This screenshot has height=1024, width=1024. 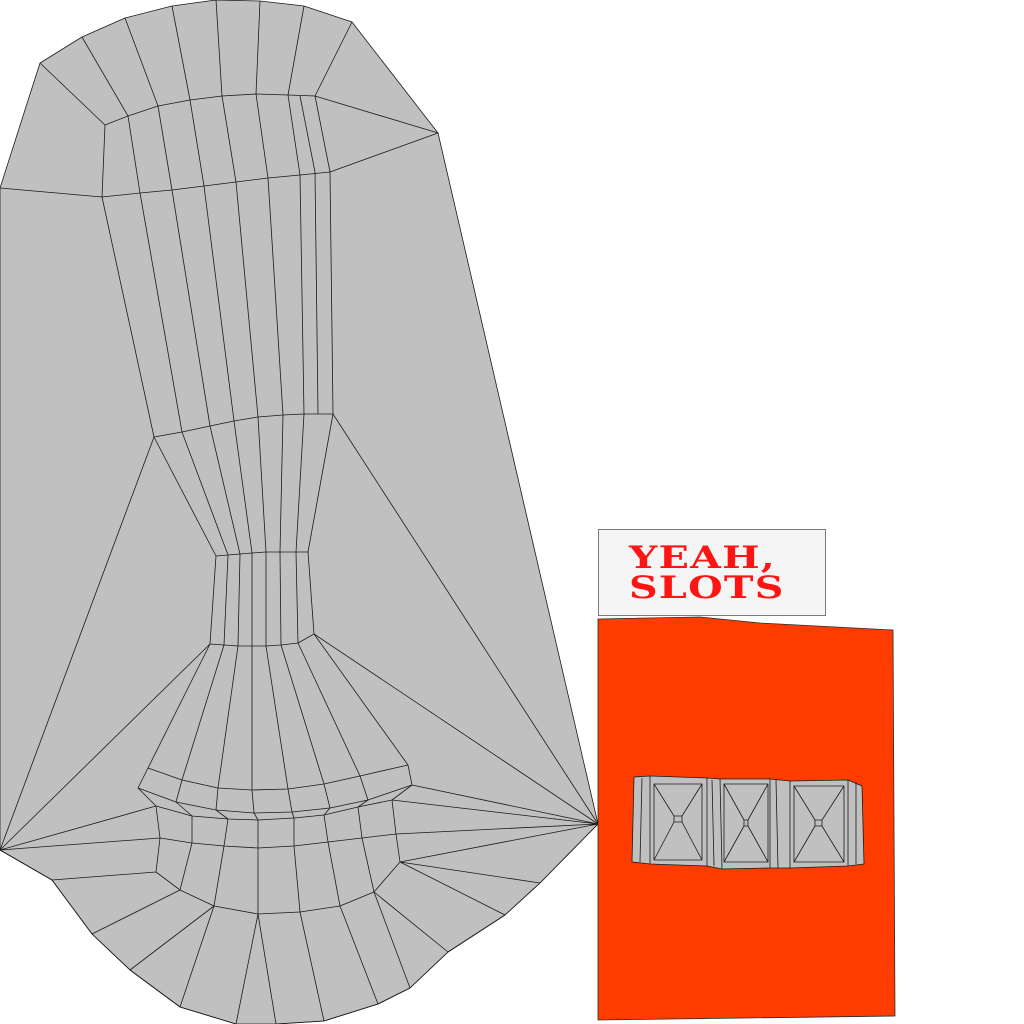 I want to click on reel-1-bevel, so click(x=678, y=822).